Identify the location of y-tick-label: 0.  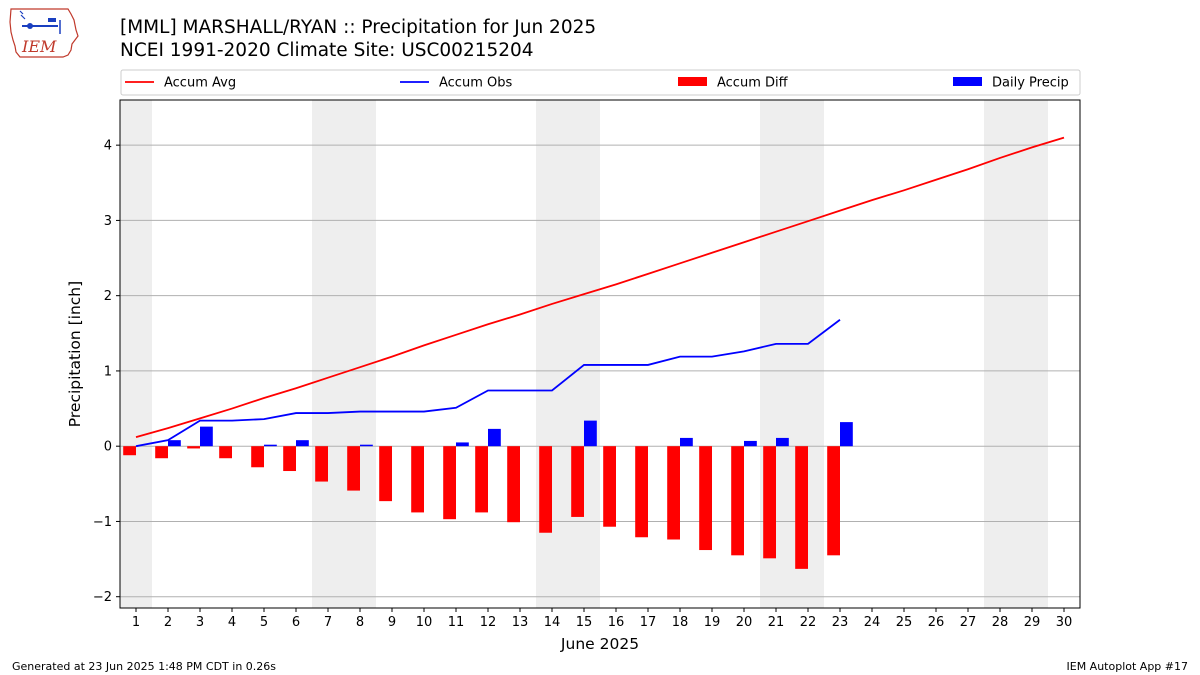
(108, 447).